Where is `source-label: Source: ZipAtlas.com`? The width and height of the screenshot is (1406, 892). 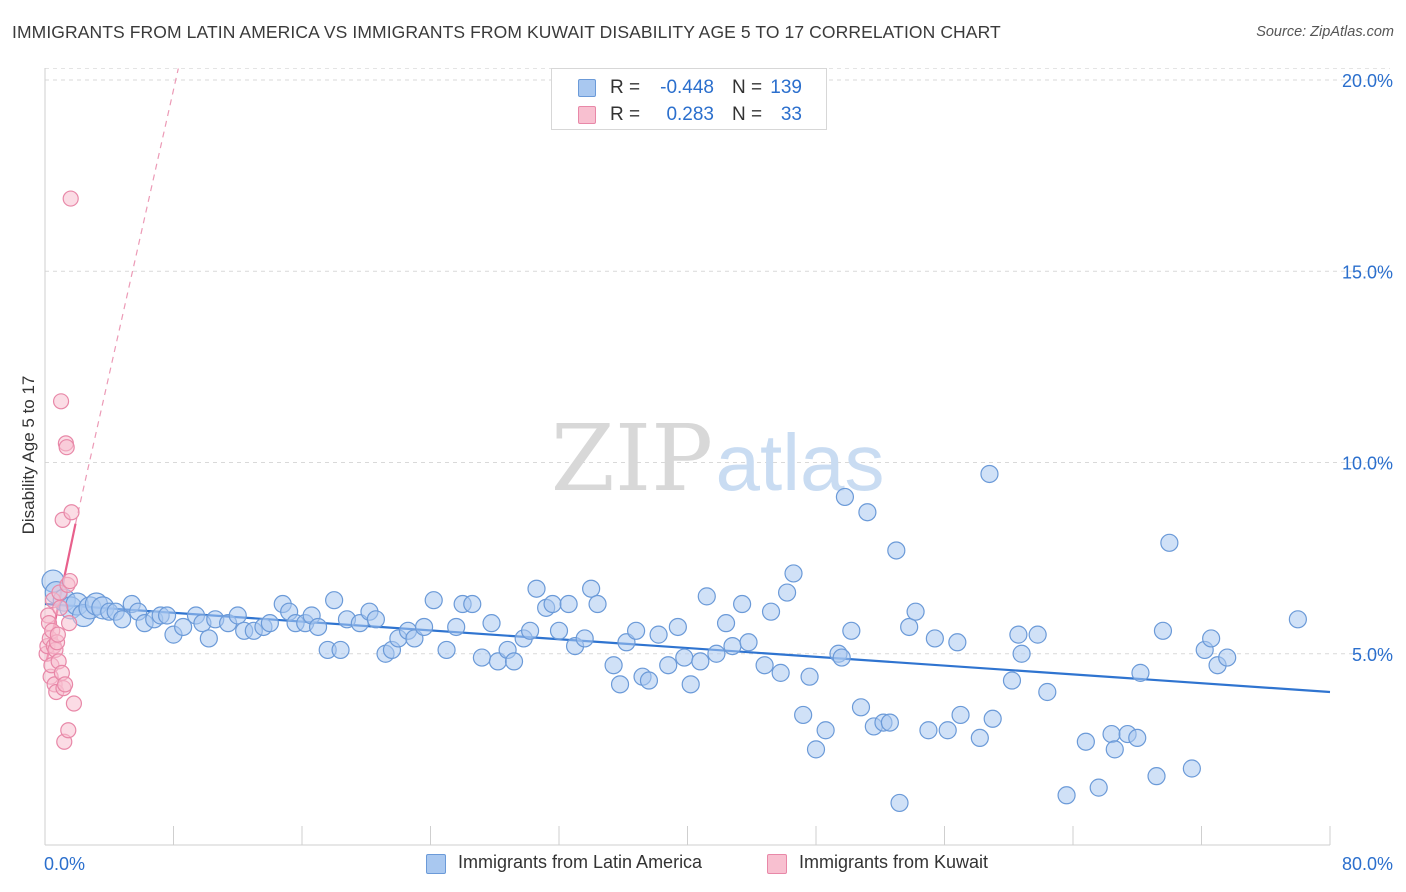
source-label: Source: ZipAtlas.com is located at coordinates (1325, 32).